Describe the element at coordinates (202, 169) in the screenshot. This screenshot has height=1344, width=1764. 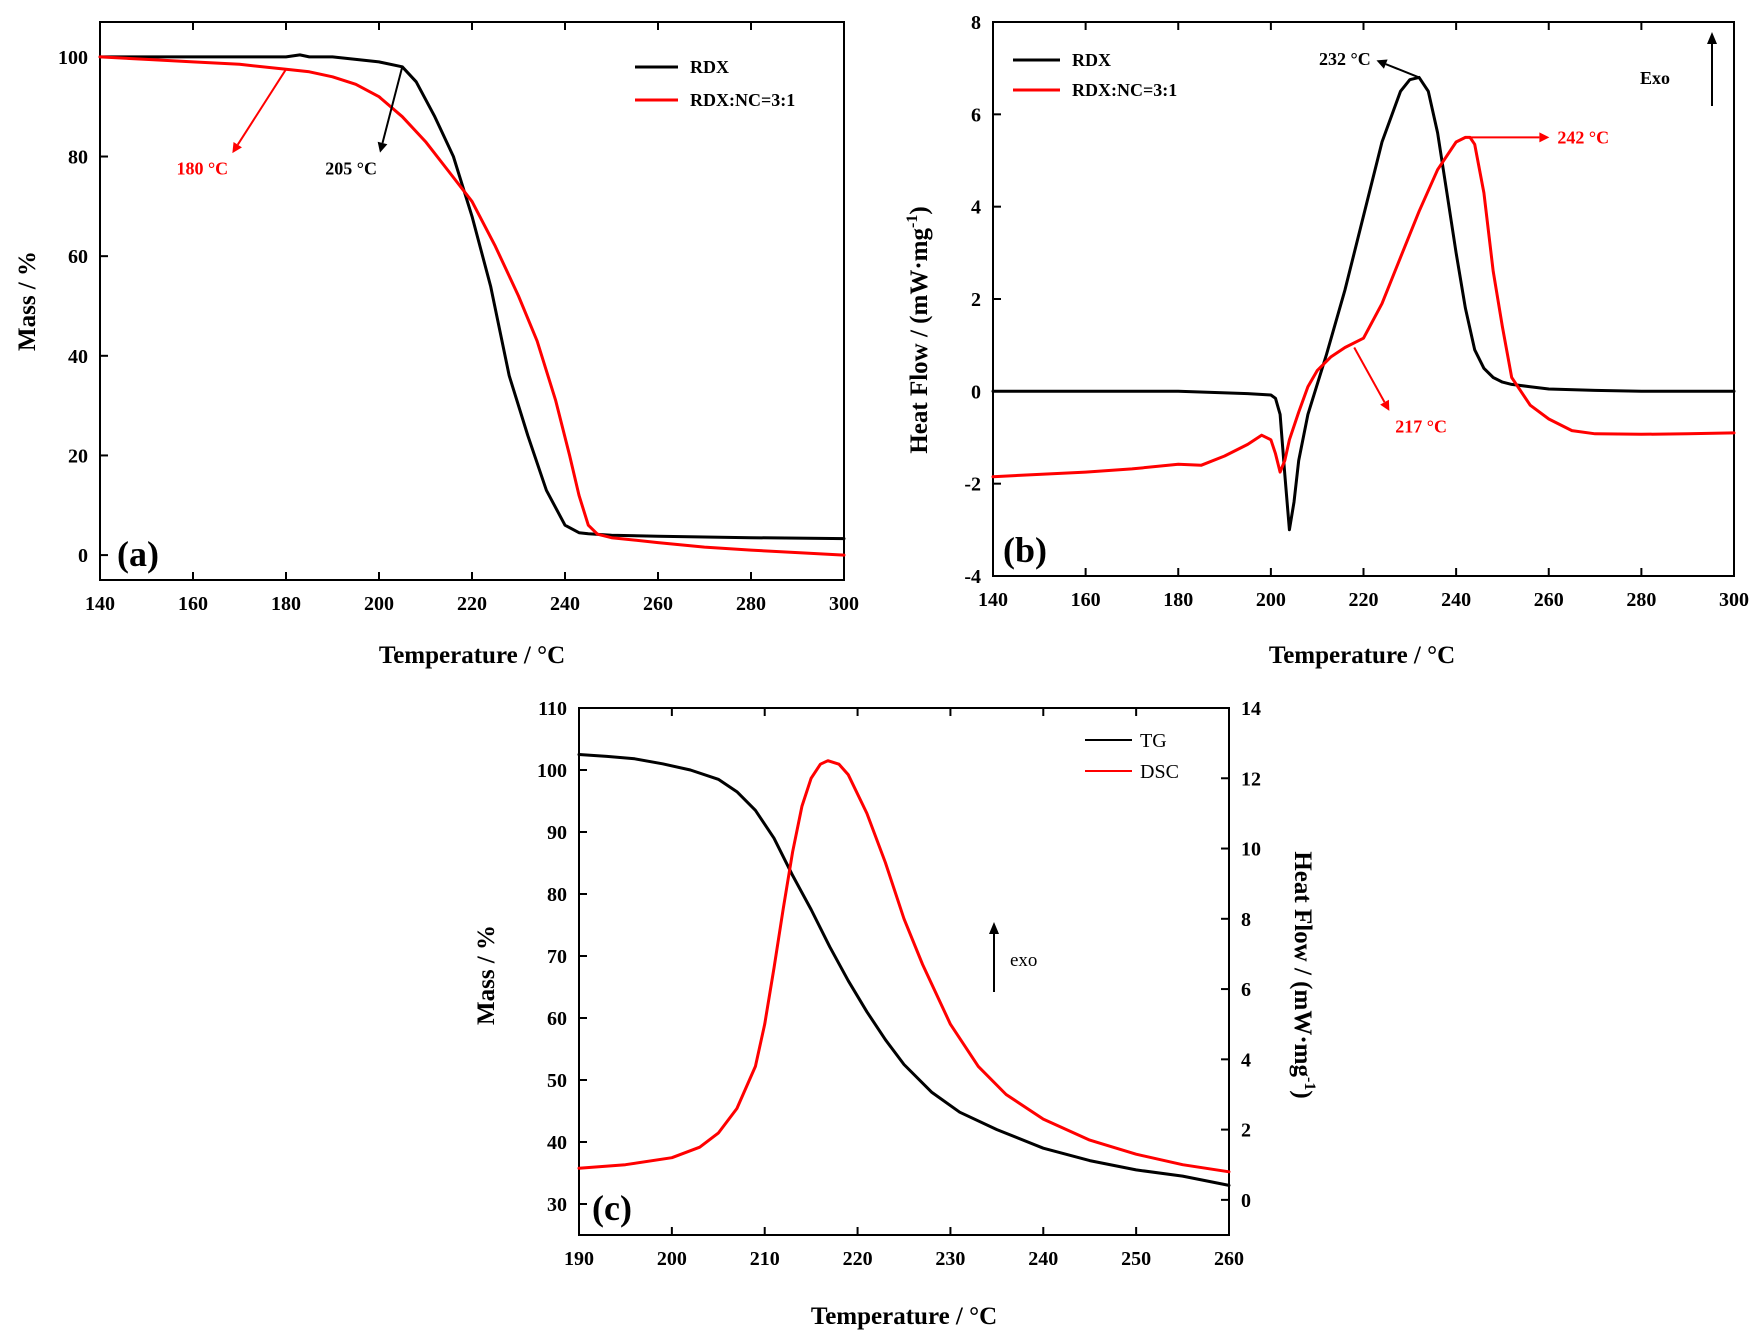
I see `annotation-a-0-label: 180 °C` at that location.